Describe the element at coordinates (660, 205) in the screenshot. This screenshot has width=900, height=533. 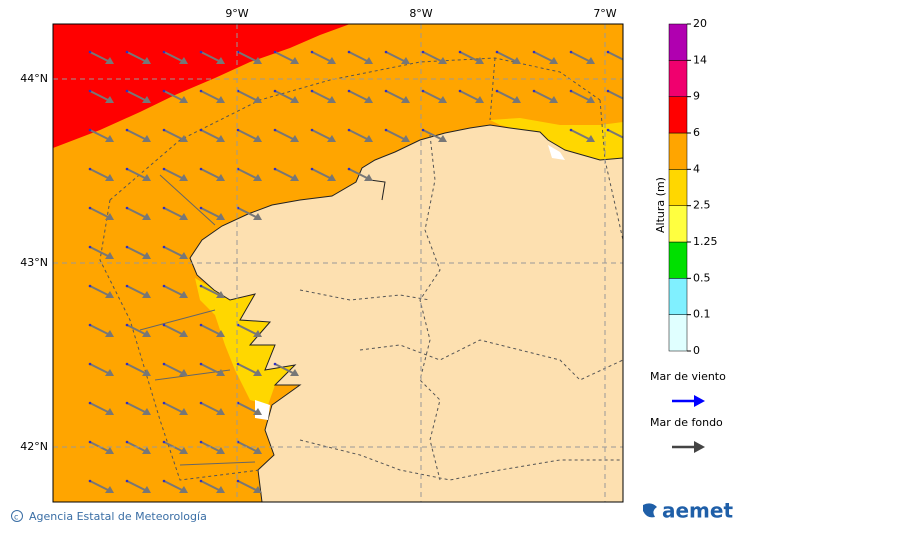
I see `colorbar-label: Altura (m)` at that location.